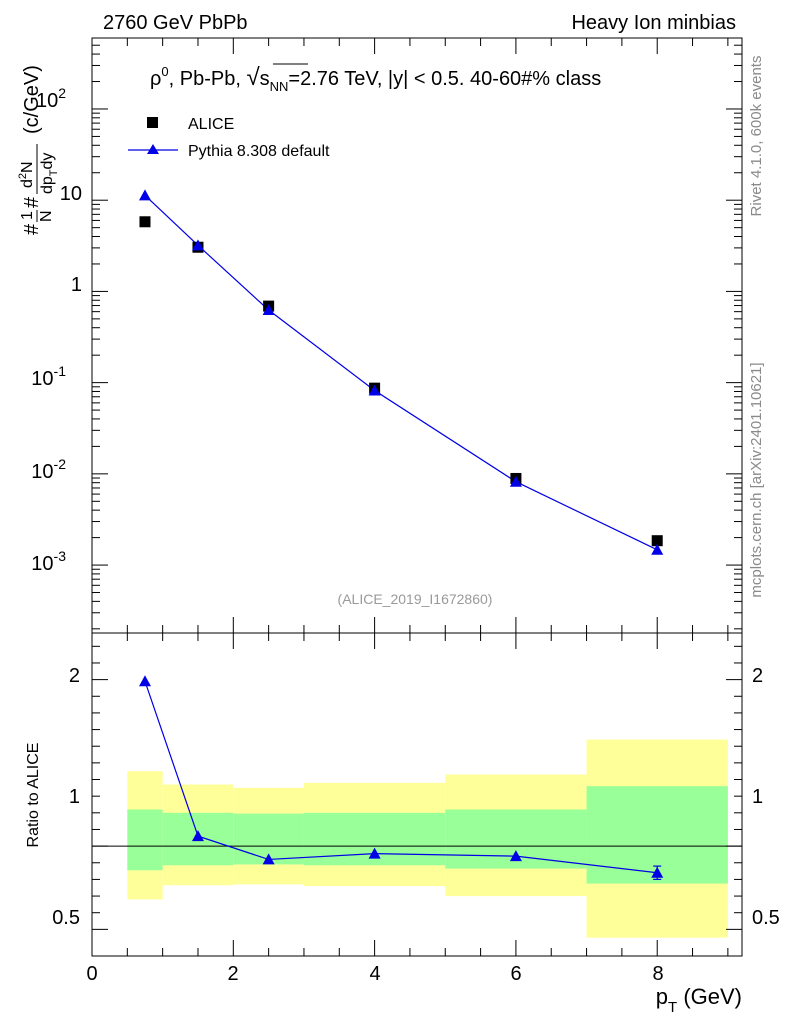 This screenshot has height=1024, width=786. Describe the element at coordinates (152, 122) in the screenshot. I see `legend-marker-alice` at that location.